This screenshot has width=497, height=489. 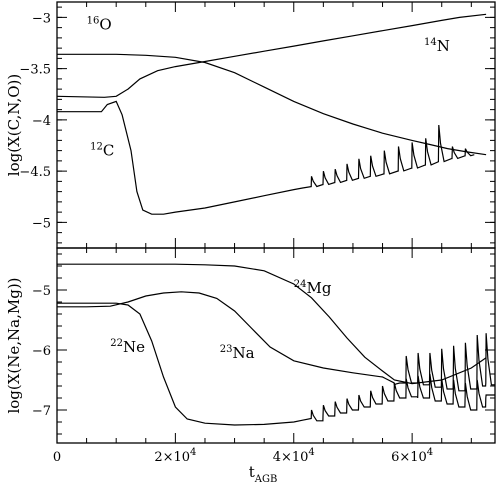 What do you see at coordinates (14, 125) in the screenshot?
I see `y-axis-label-cno: log(X(C,N,O))` at bounding box center [14, 125].